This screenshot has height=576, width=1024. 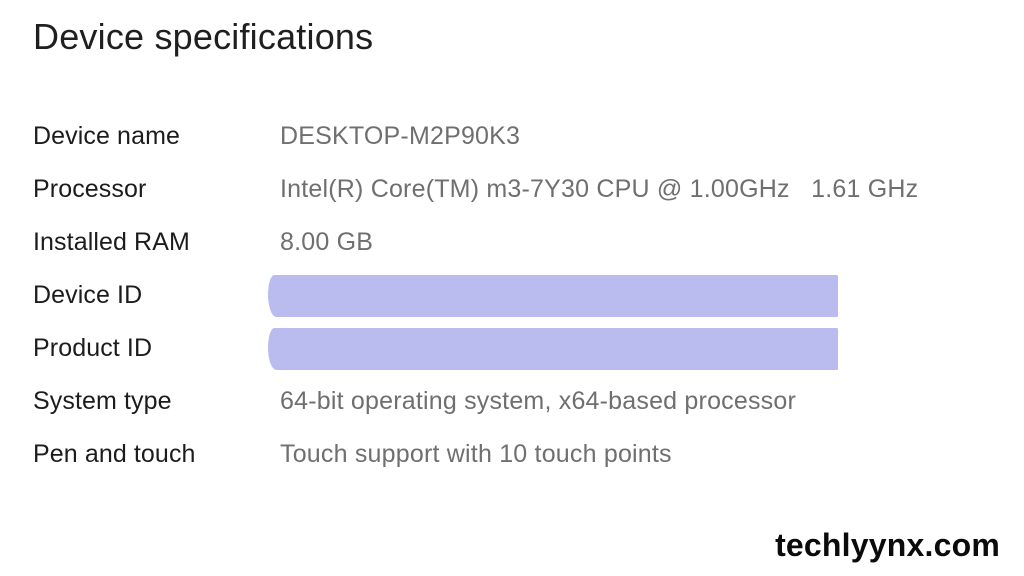 What do you see at coordinates (203, 36) in the screenshot?
I see `page-title: Device specifications` at bounding box center [203, 36].